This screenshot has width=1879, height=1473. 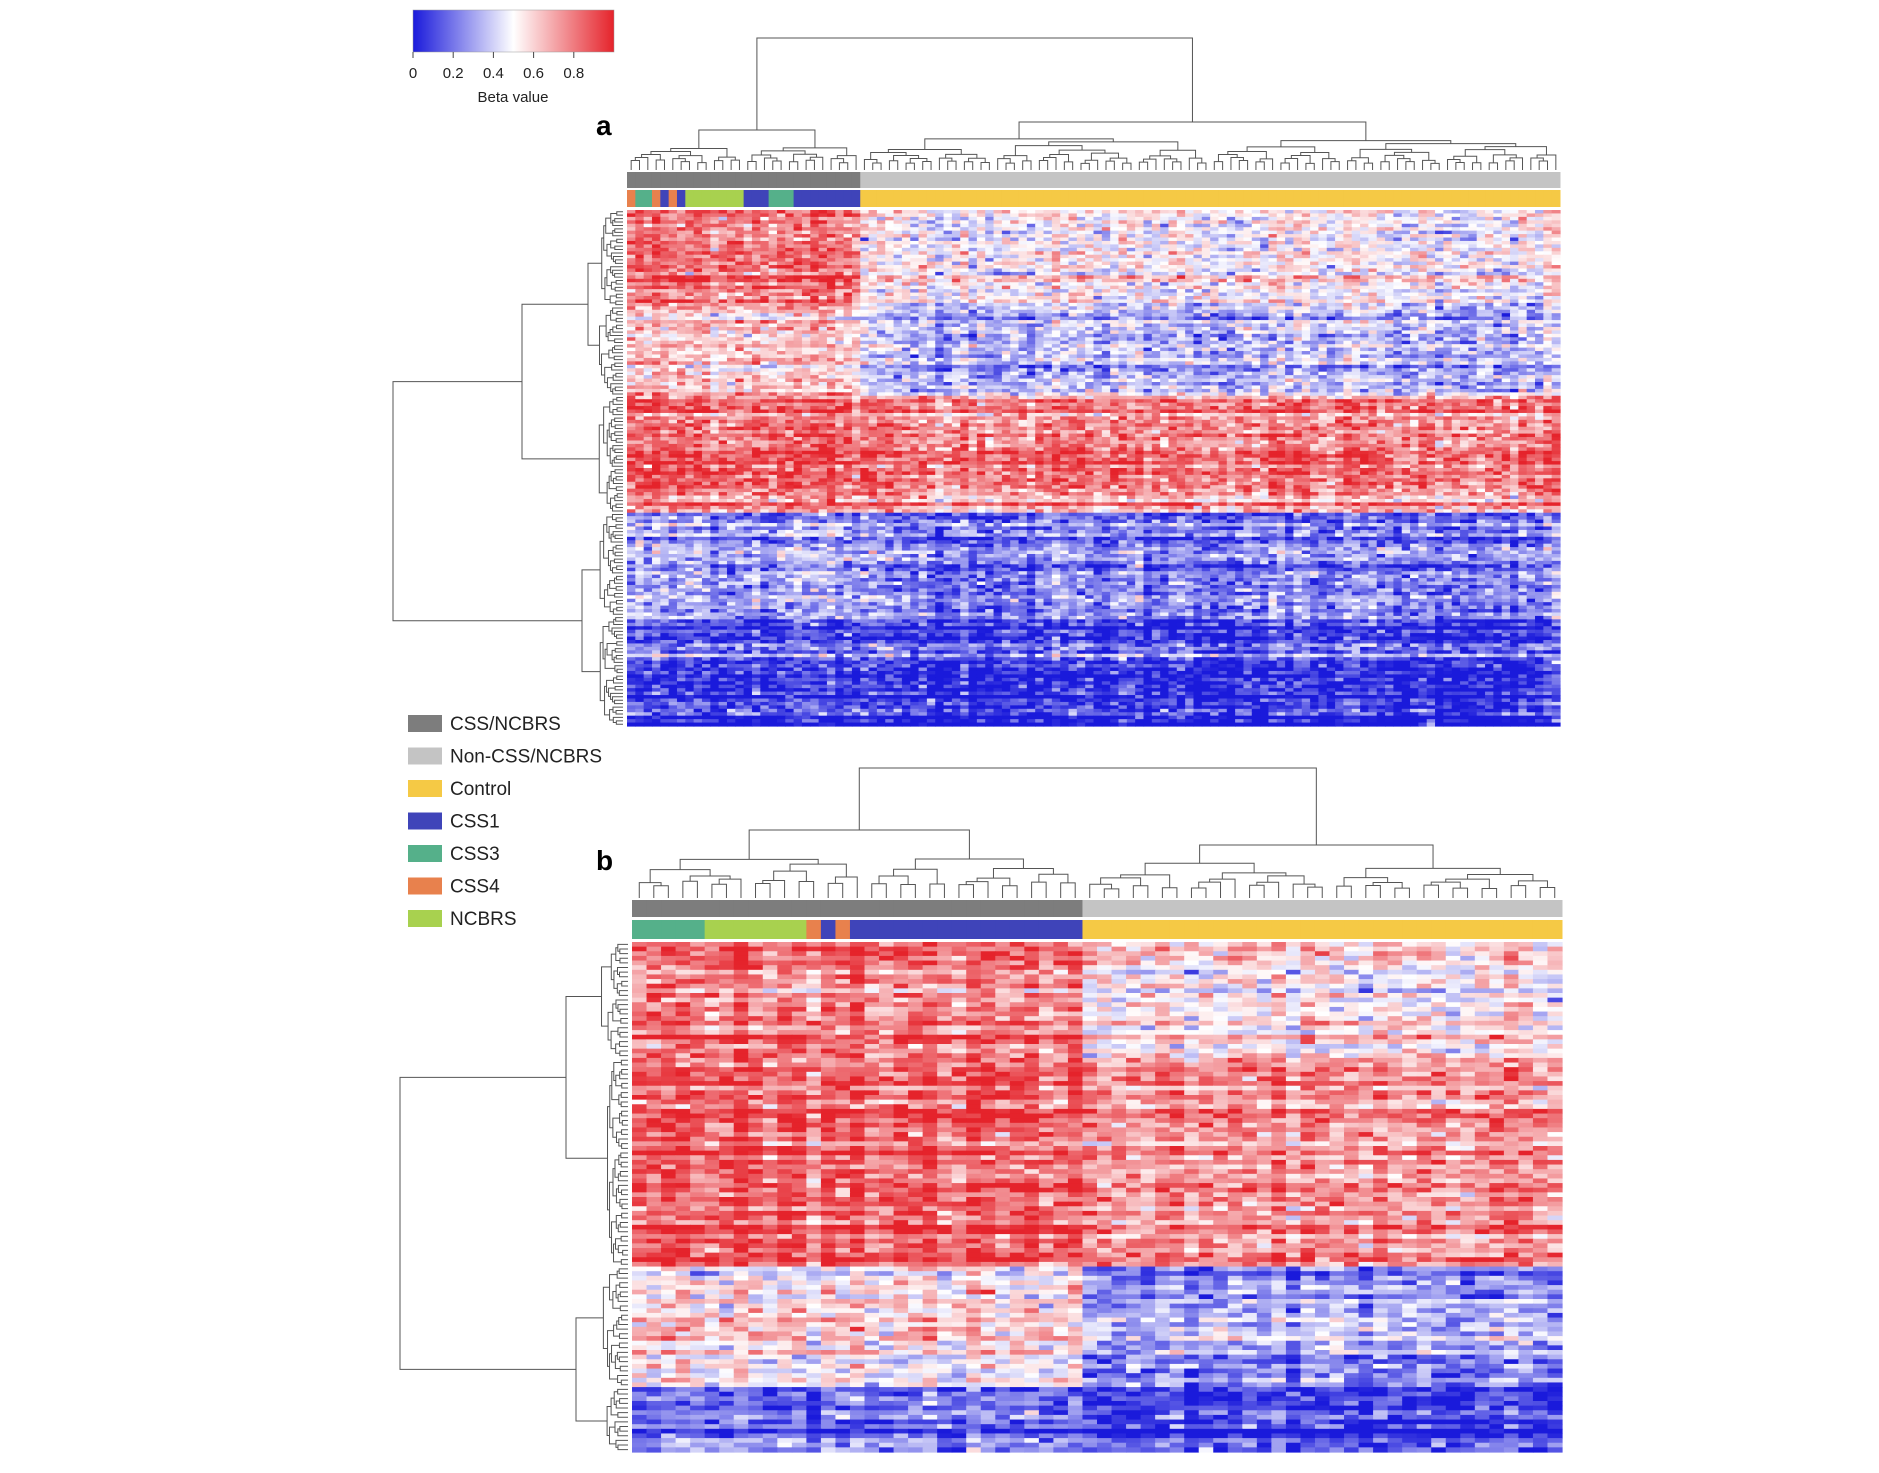 What do you see at coordinates (1368, 166) in the screenshot?
I see `dendrogram-branch` at bounding box center [1368, 166].